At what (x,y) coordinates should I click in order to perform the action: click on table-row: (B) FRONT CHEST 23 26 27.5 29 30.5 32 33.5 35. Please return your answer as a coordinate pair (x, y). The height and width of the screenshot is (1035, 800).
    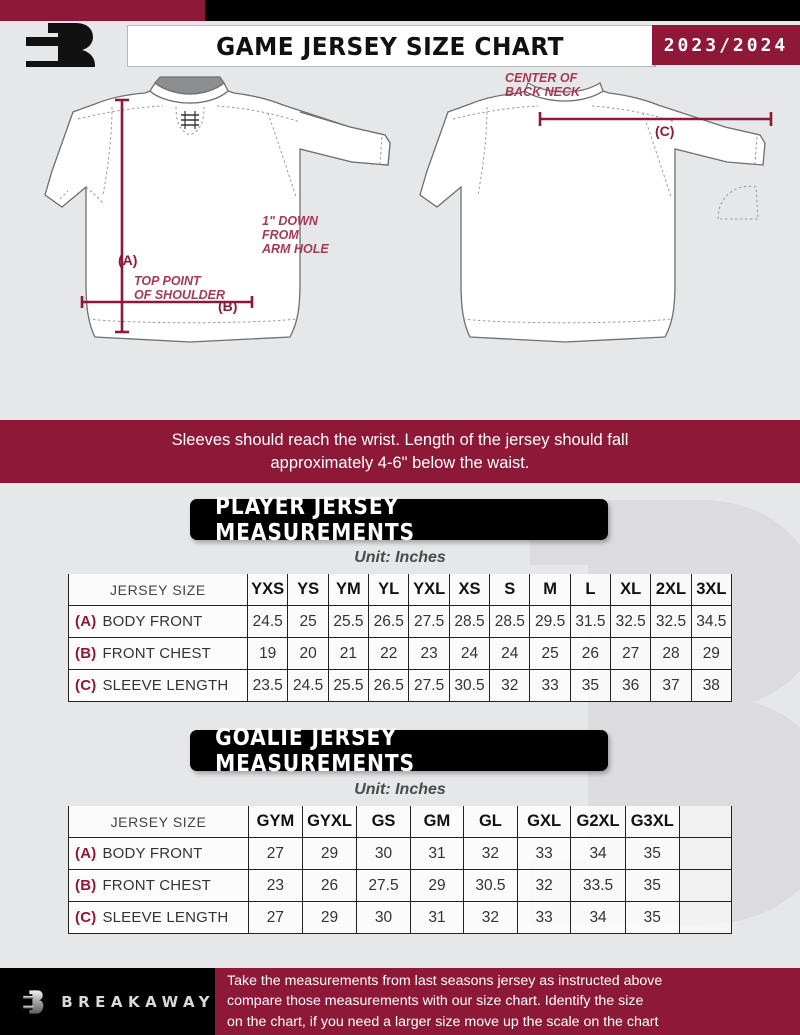
    Looking at the image, I should click on (400, 885).